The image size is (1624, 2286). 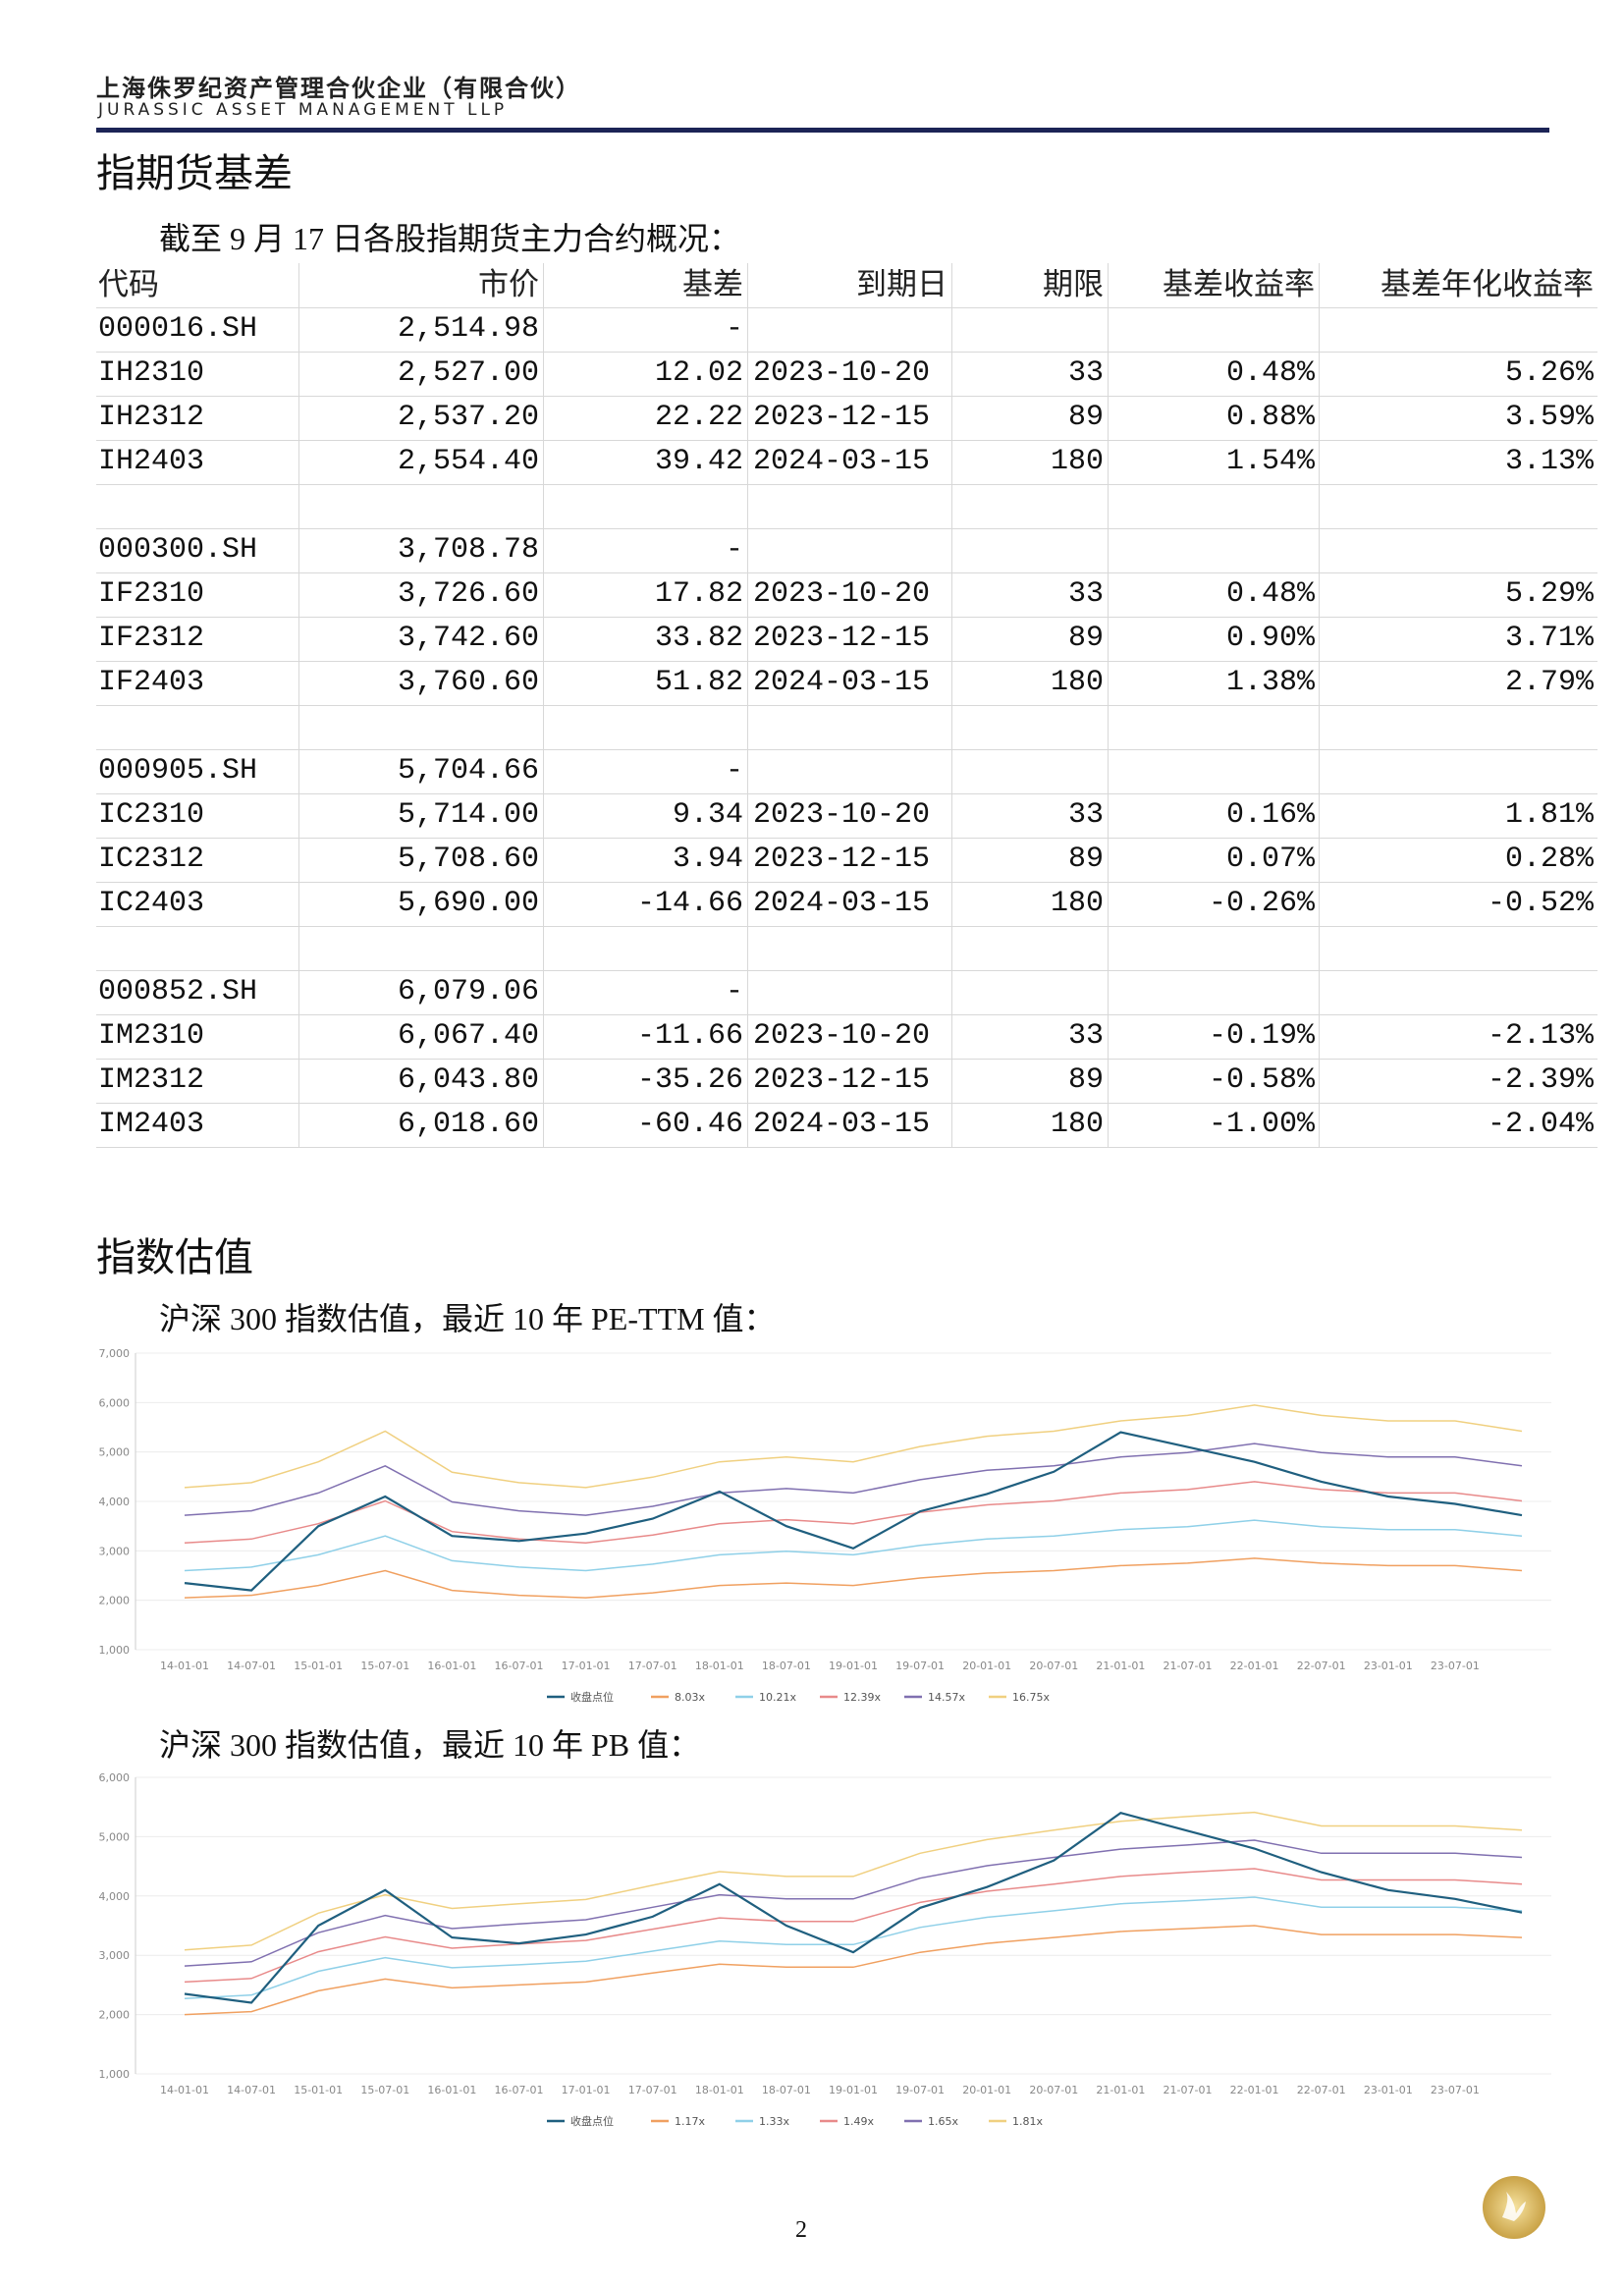 What do you see at coordinates (184, 2090) in the screenshot?
I see `x-tick-label: 14-01-01` at bounding box center [184, 2090].